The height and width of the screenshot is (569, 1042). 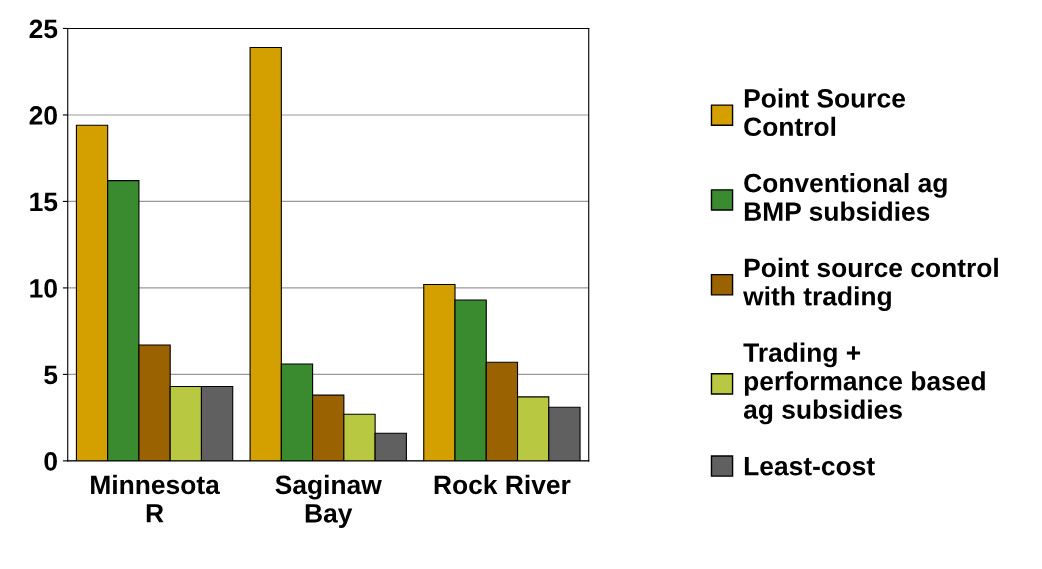 I want to click on y-tick-label: 0, so click(x=50, y=461).